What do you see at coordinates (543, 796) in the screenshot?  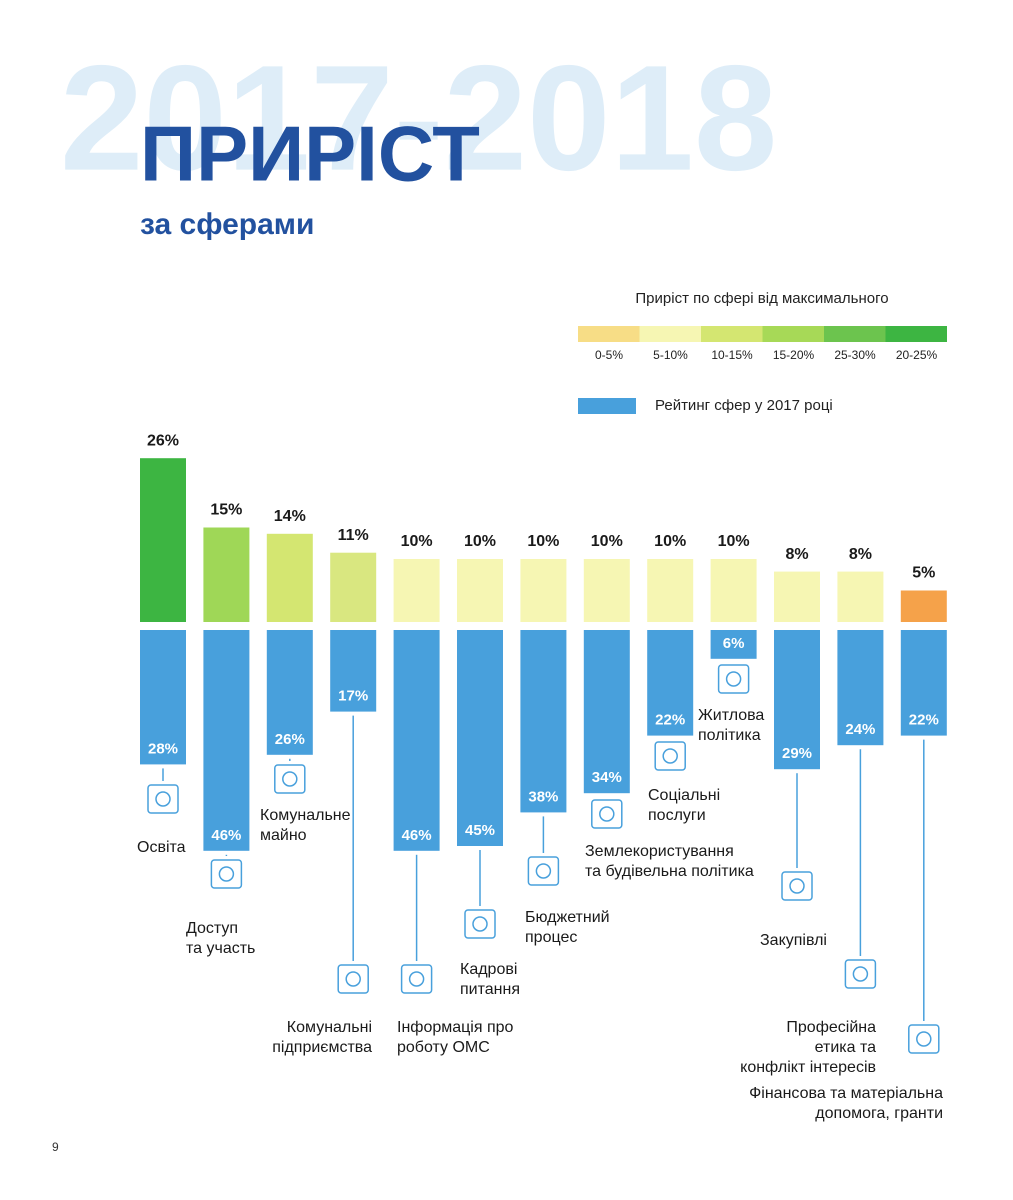 I see `rating-label: 38%` at bounding box center [543, 796].